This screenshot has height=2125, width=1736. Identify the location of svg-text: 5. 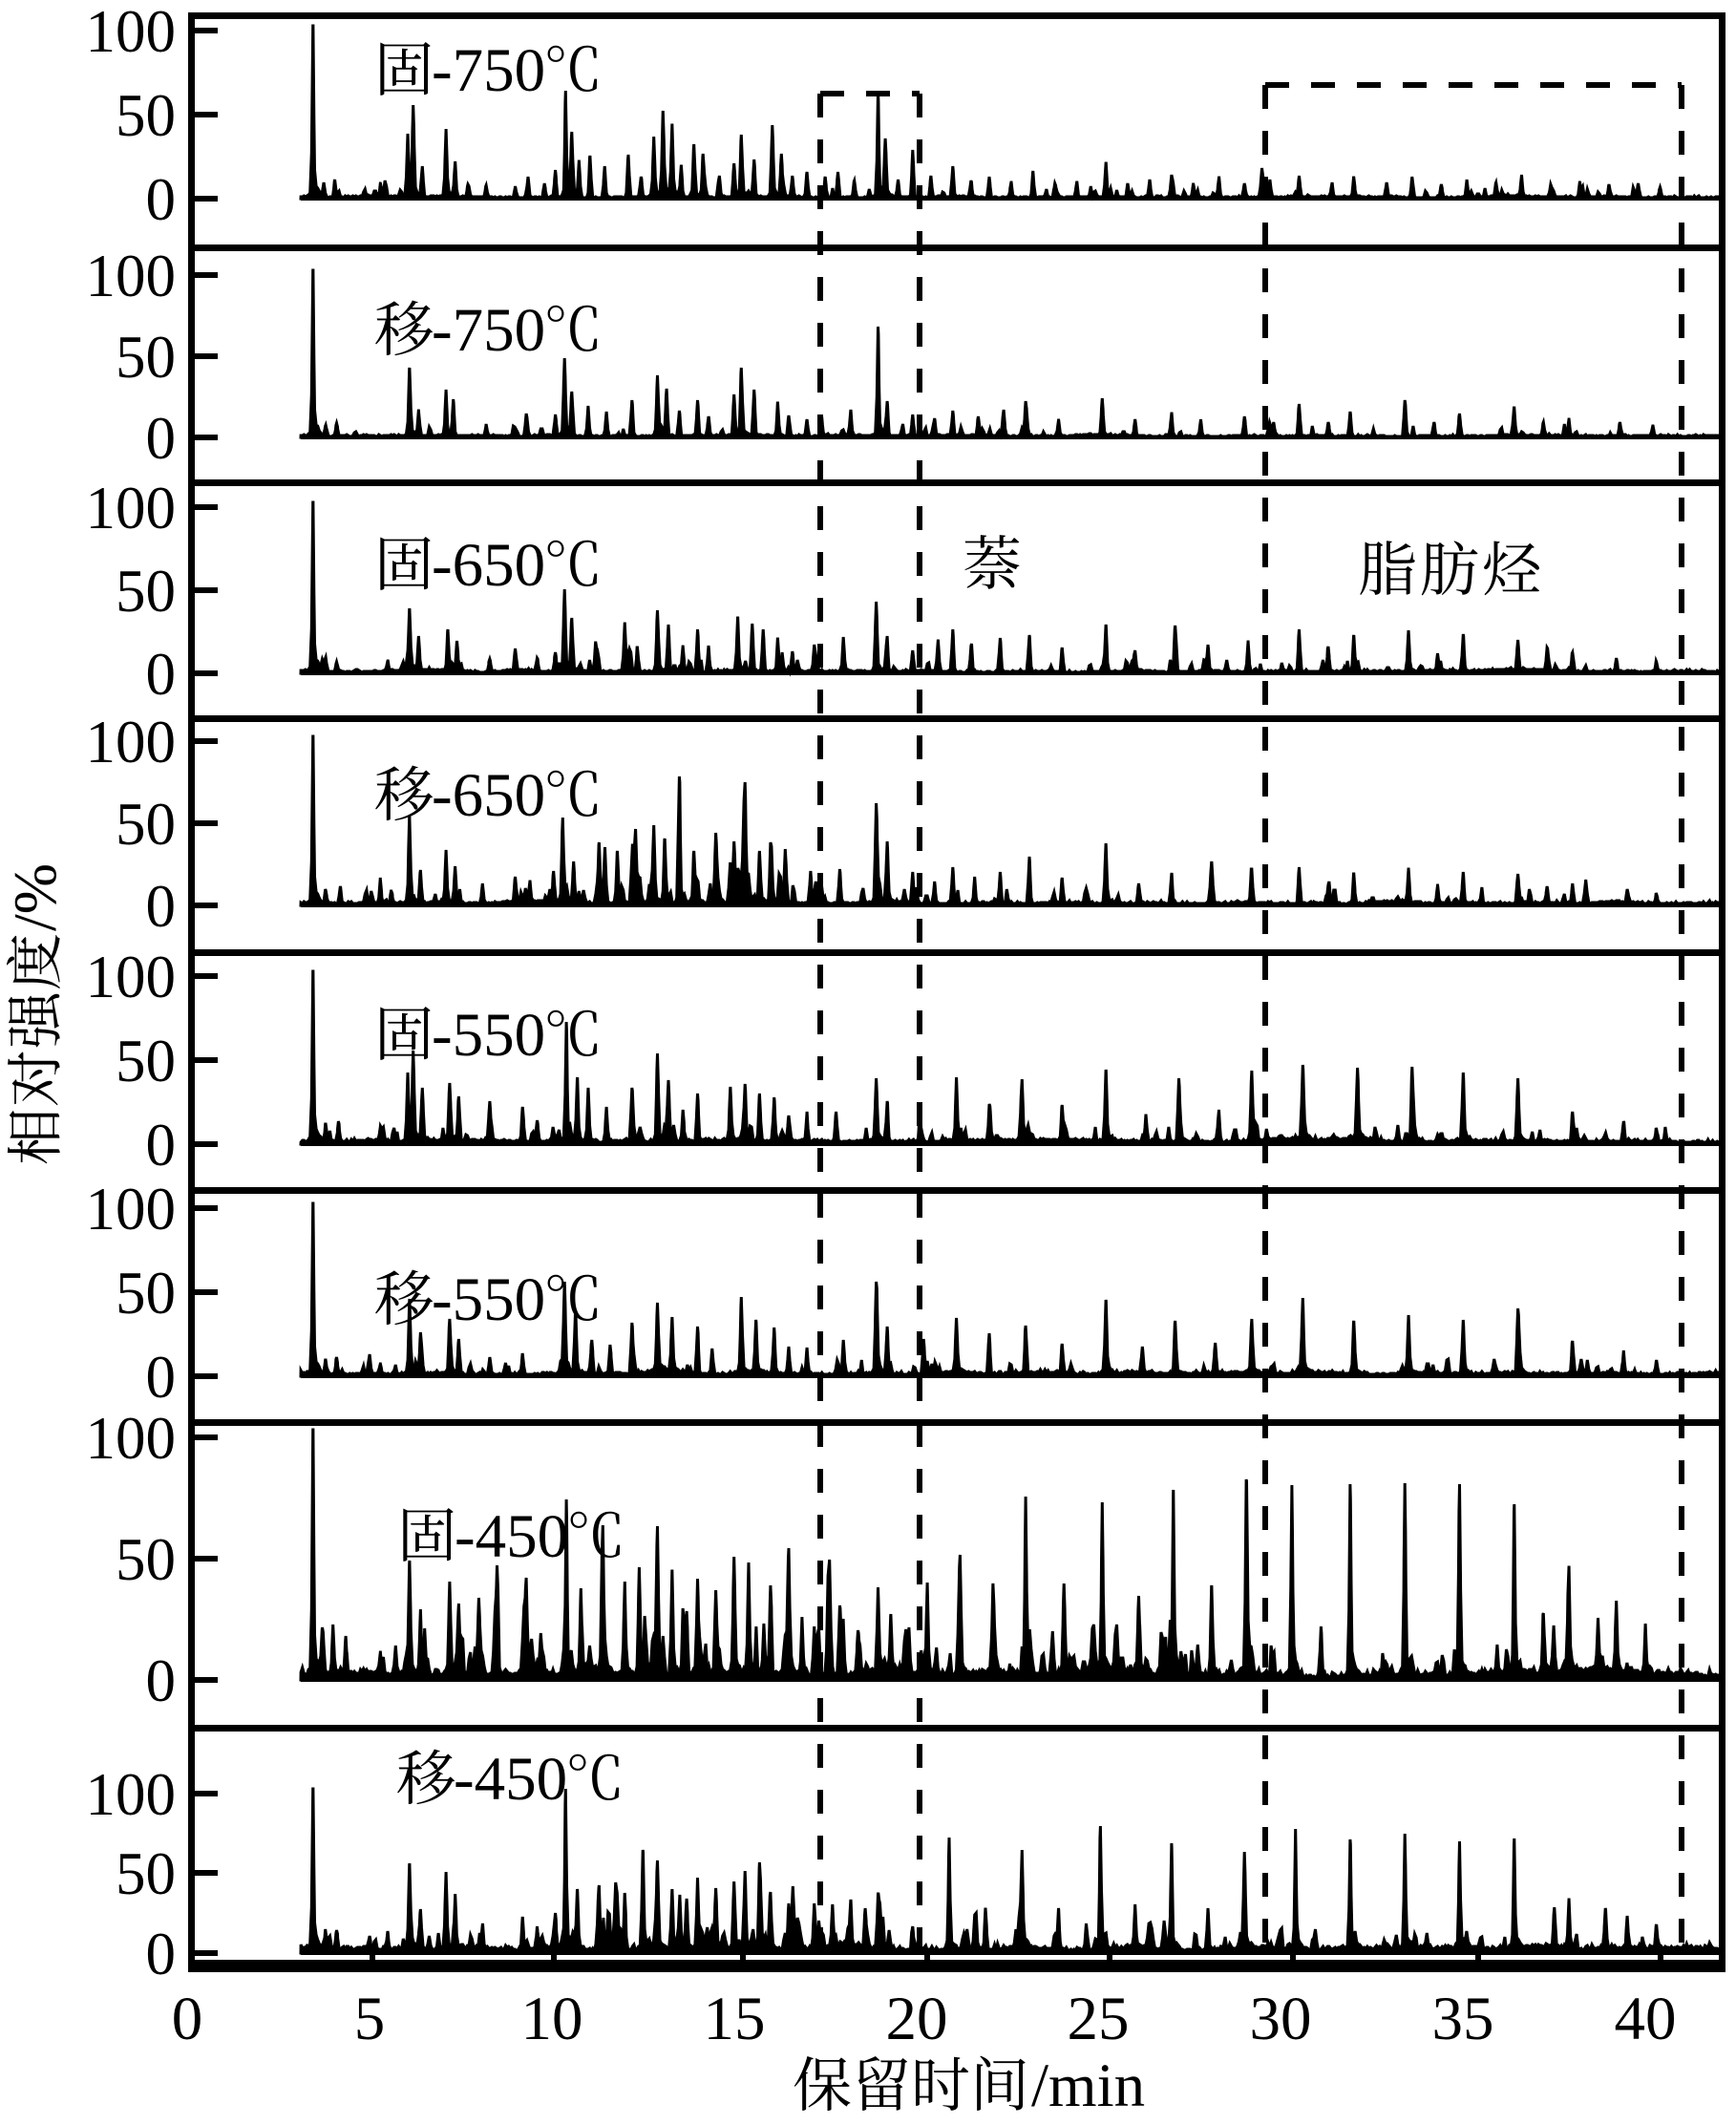
(370, 2019).